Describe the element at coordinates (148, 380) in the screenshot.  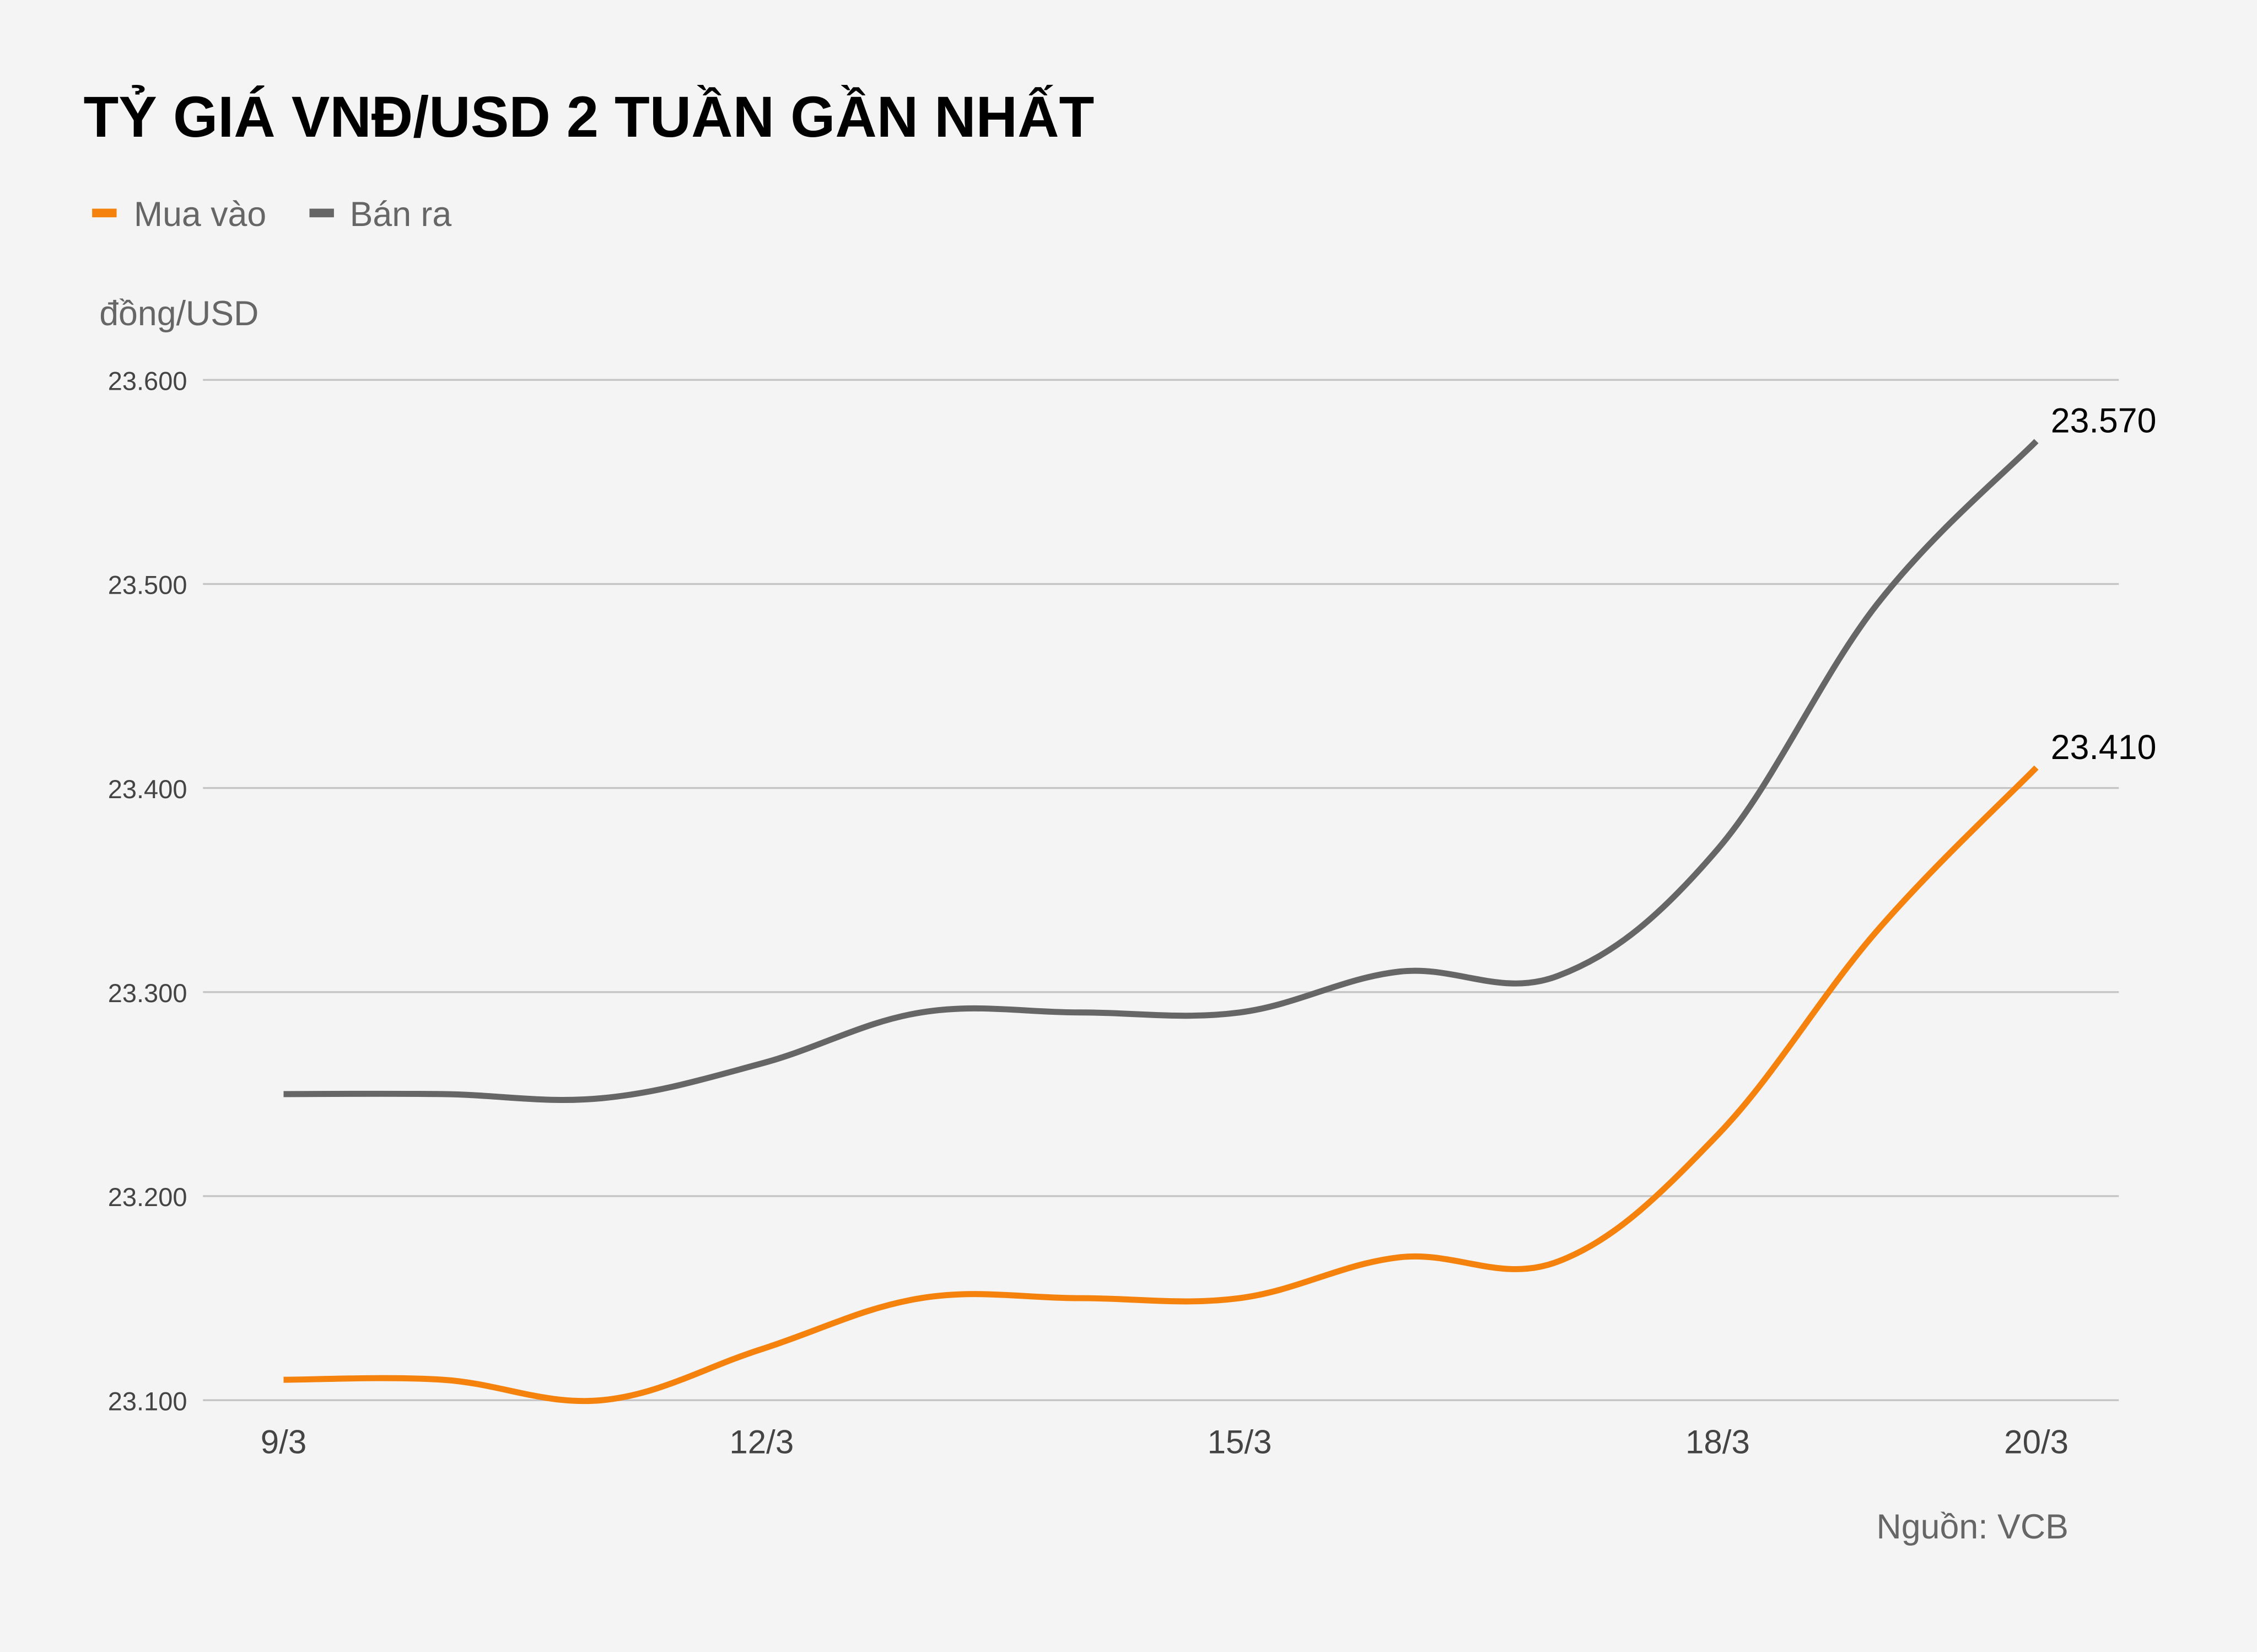
I see `y-tick-label: 23.600` at that location.